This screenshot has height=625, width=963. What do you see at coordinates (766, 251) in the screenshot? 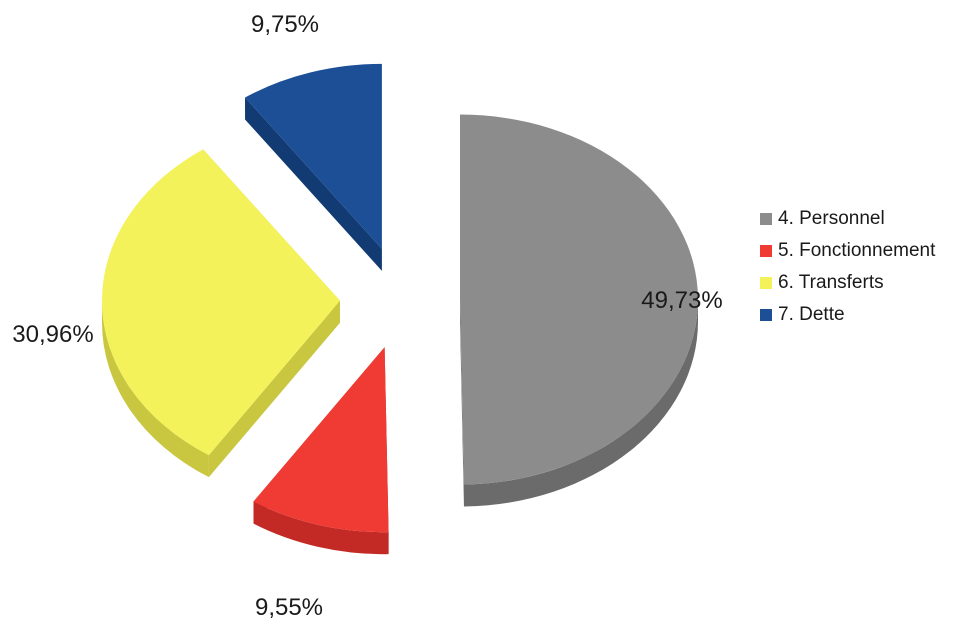
I see `legend-swatch-fonctionnement` at bounding box center [766, 251].